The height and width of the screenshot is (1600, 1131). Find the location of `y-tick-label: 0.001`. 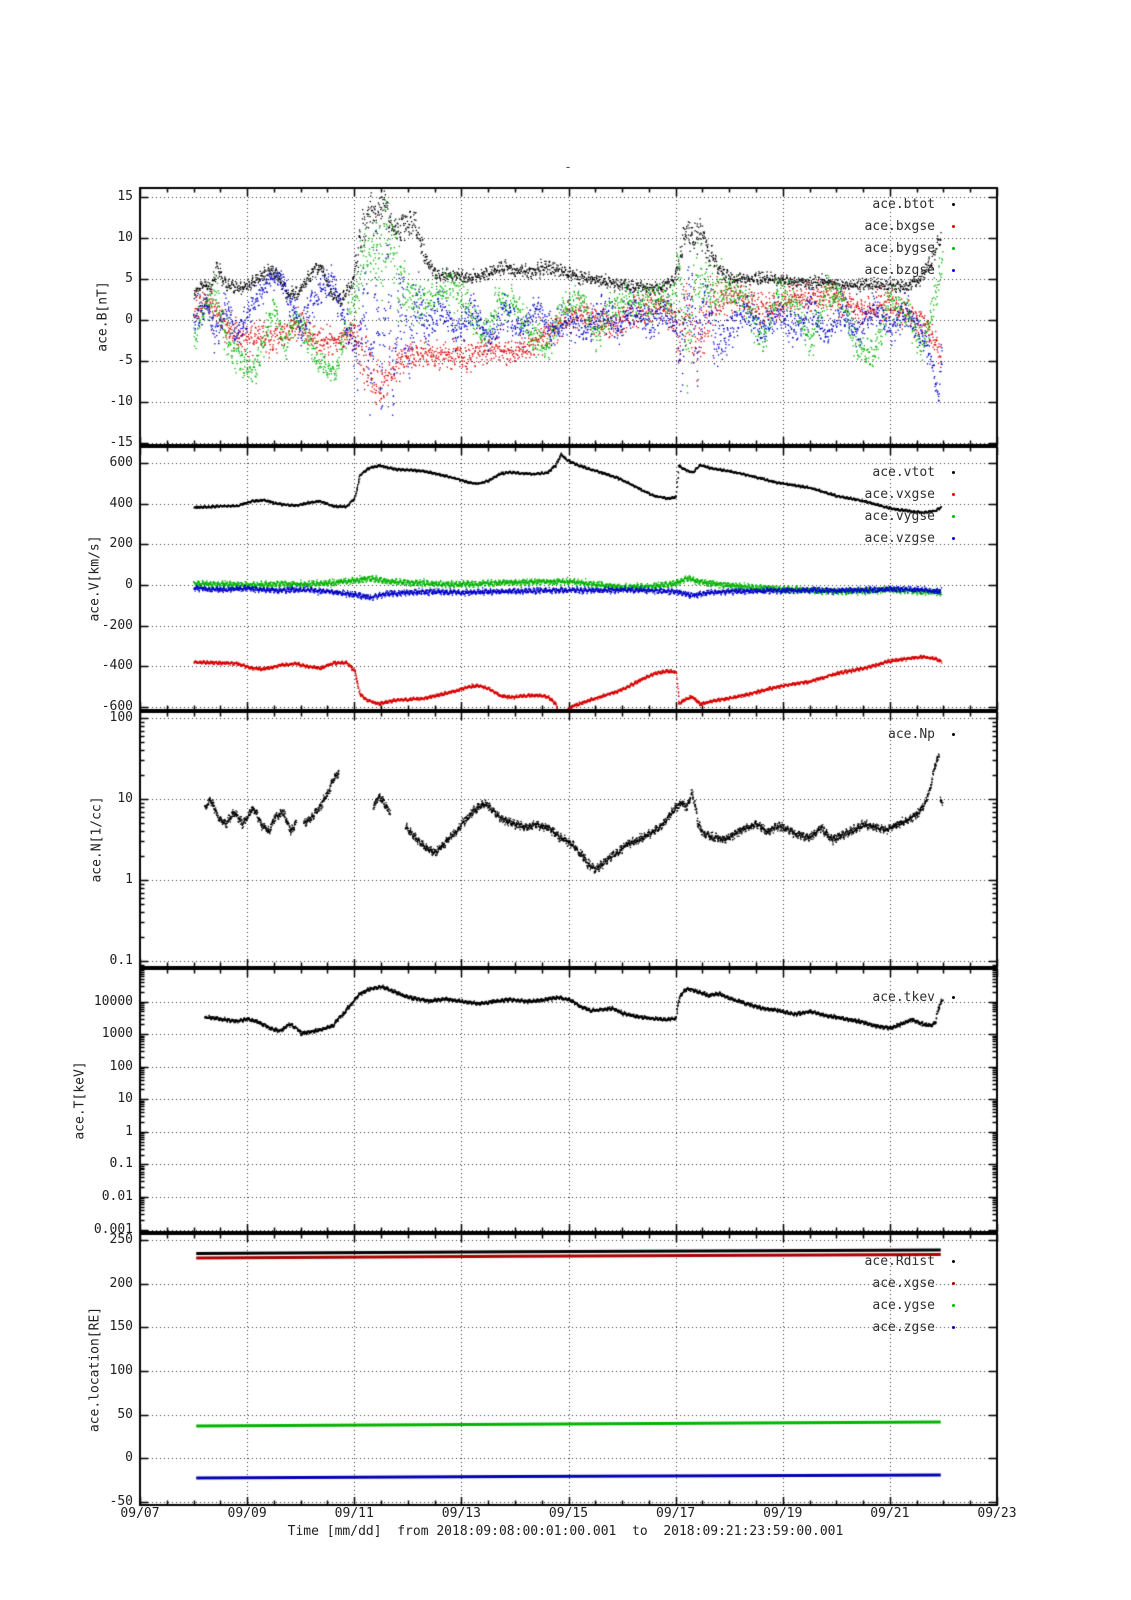

y-tick-label: 0.001 is located at coordinates (113, 1229).